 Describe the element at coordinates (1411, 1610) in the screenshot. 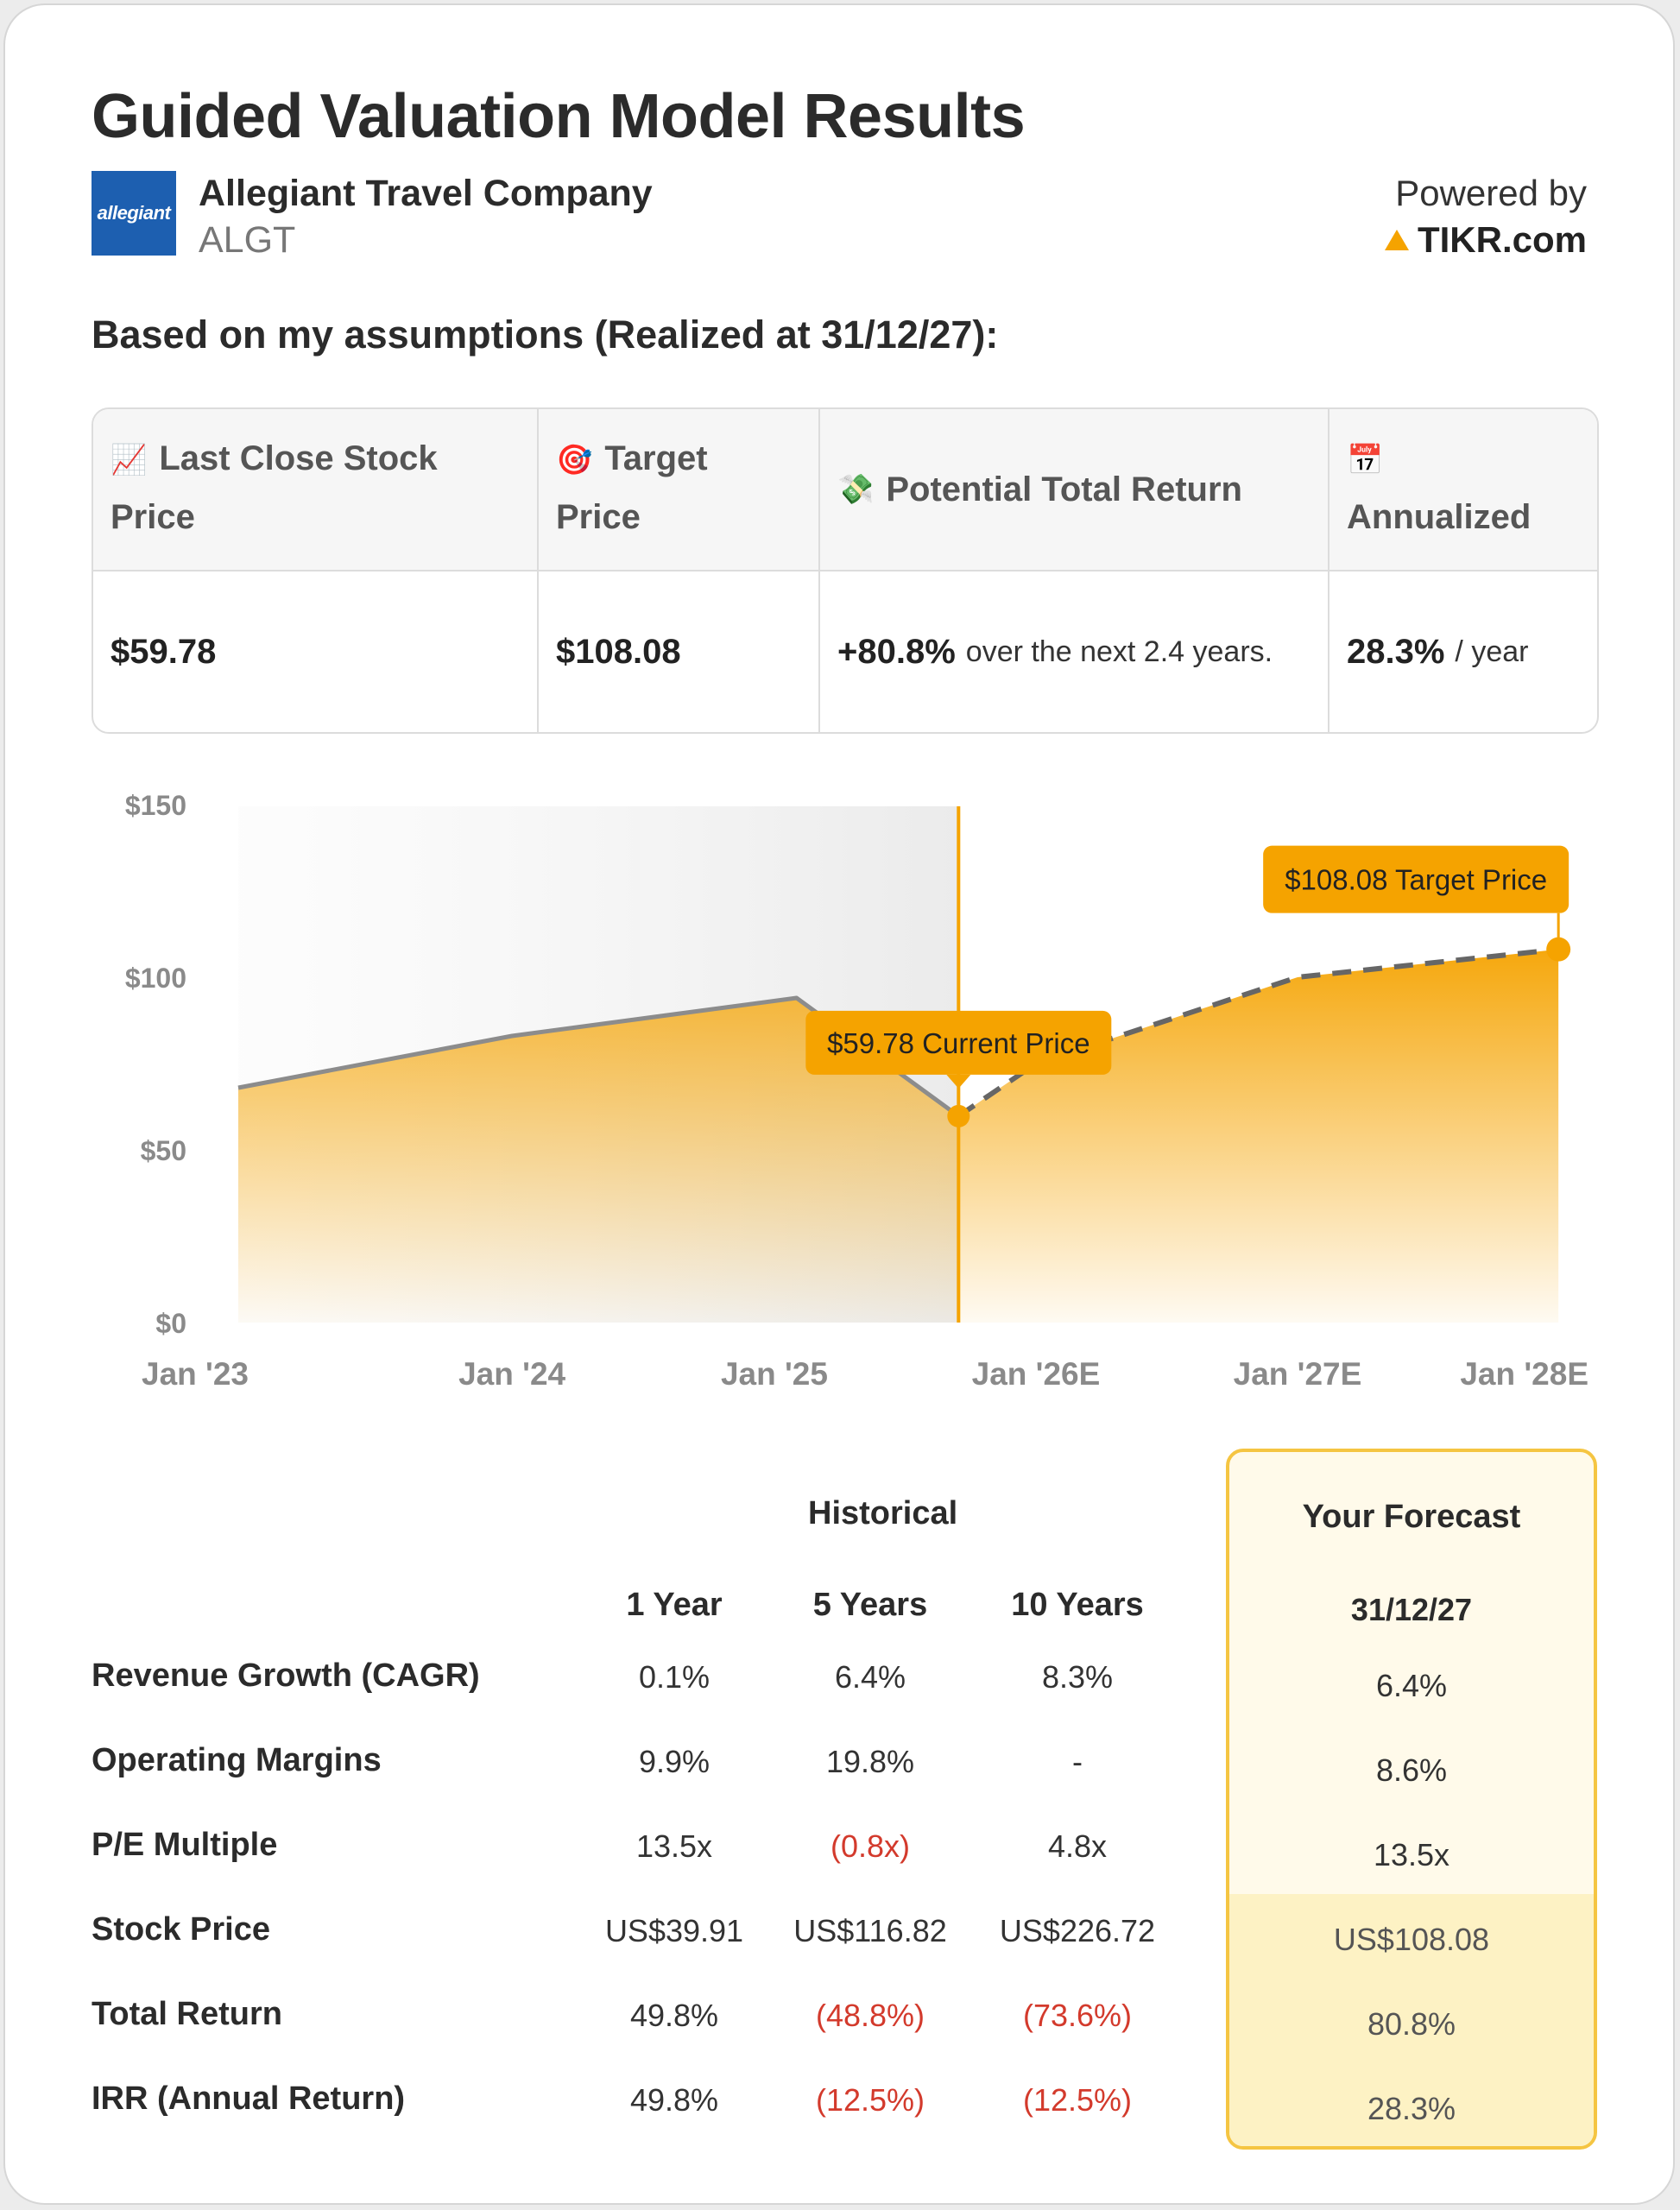

I see `forecast-date: 31/12/27` at that location.